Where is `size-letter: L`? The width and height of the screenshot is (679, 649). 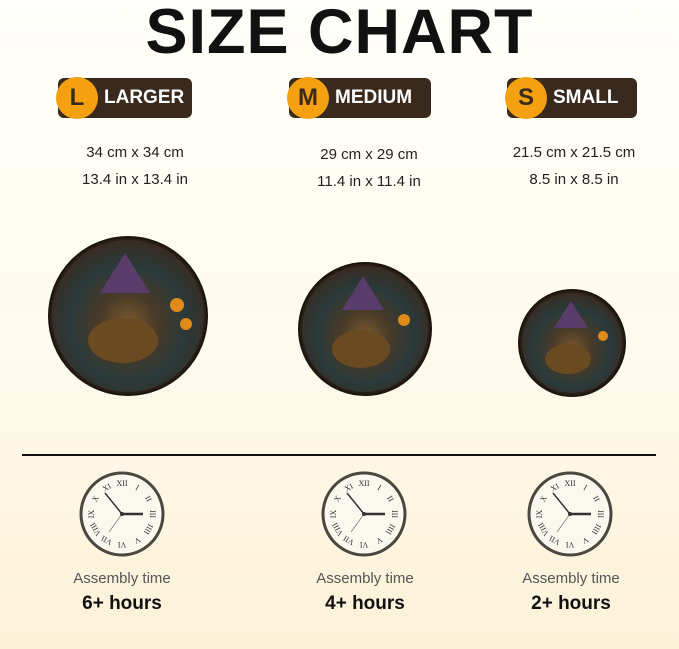
size-letter: L is located at coordinates (77, 98).